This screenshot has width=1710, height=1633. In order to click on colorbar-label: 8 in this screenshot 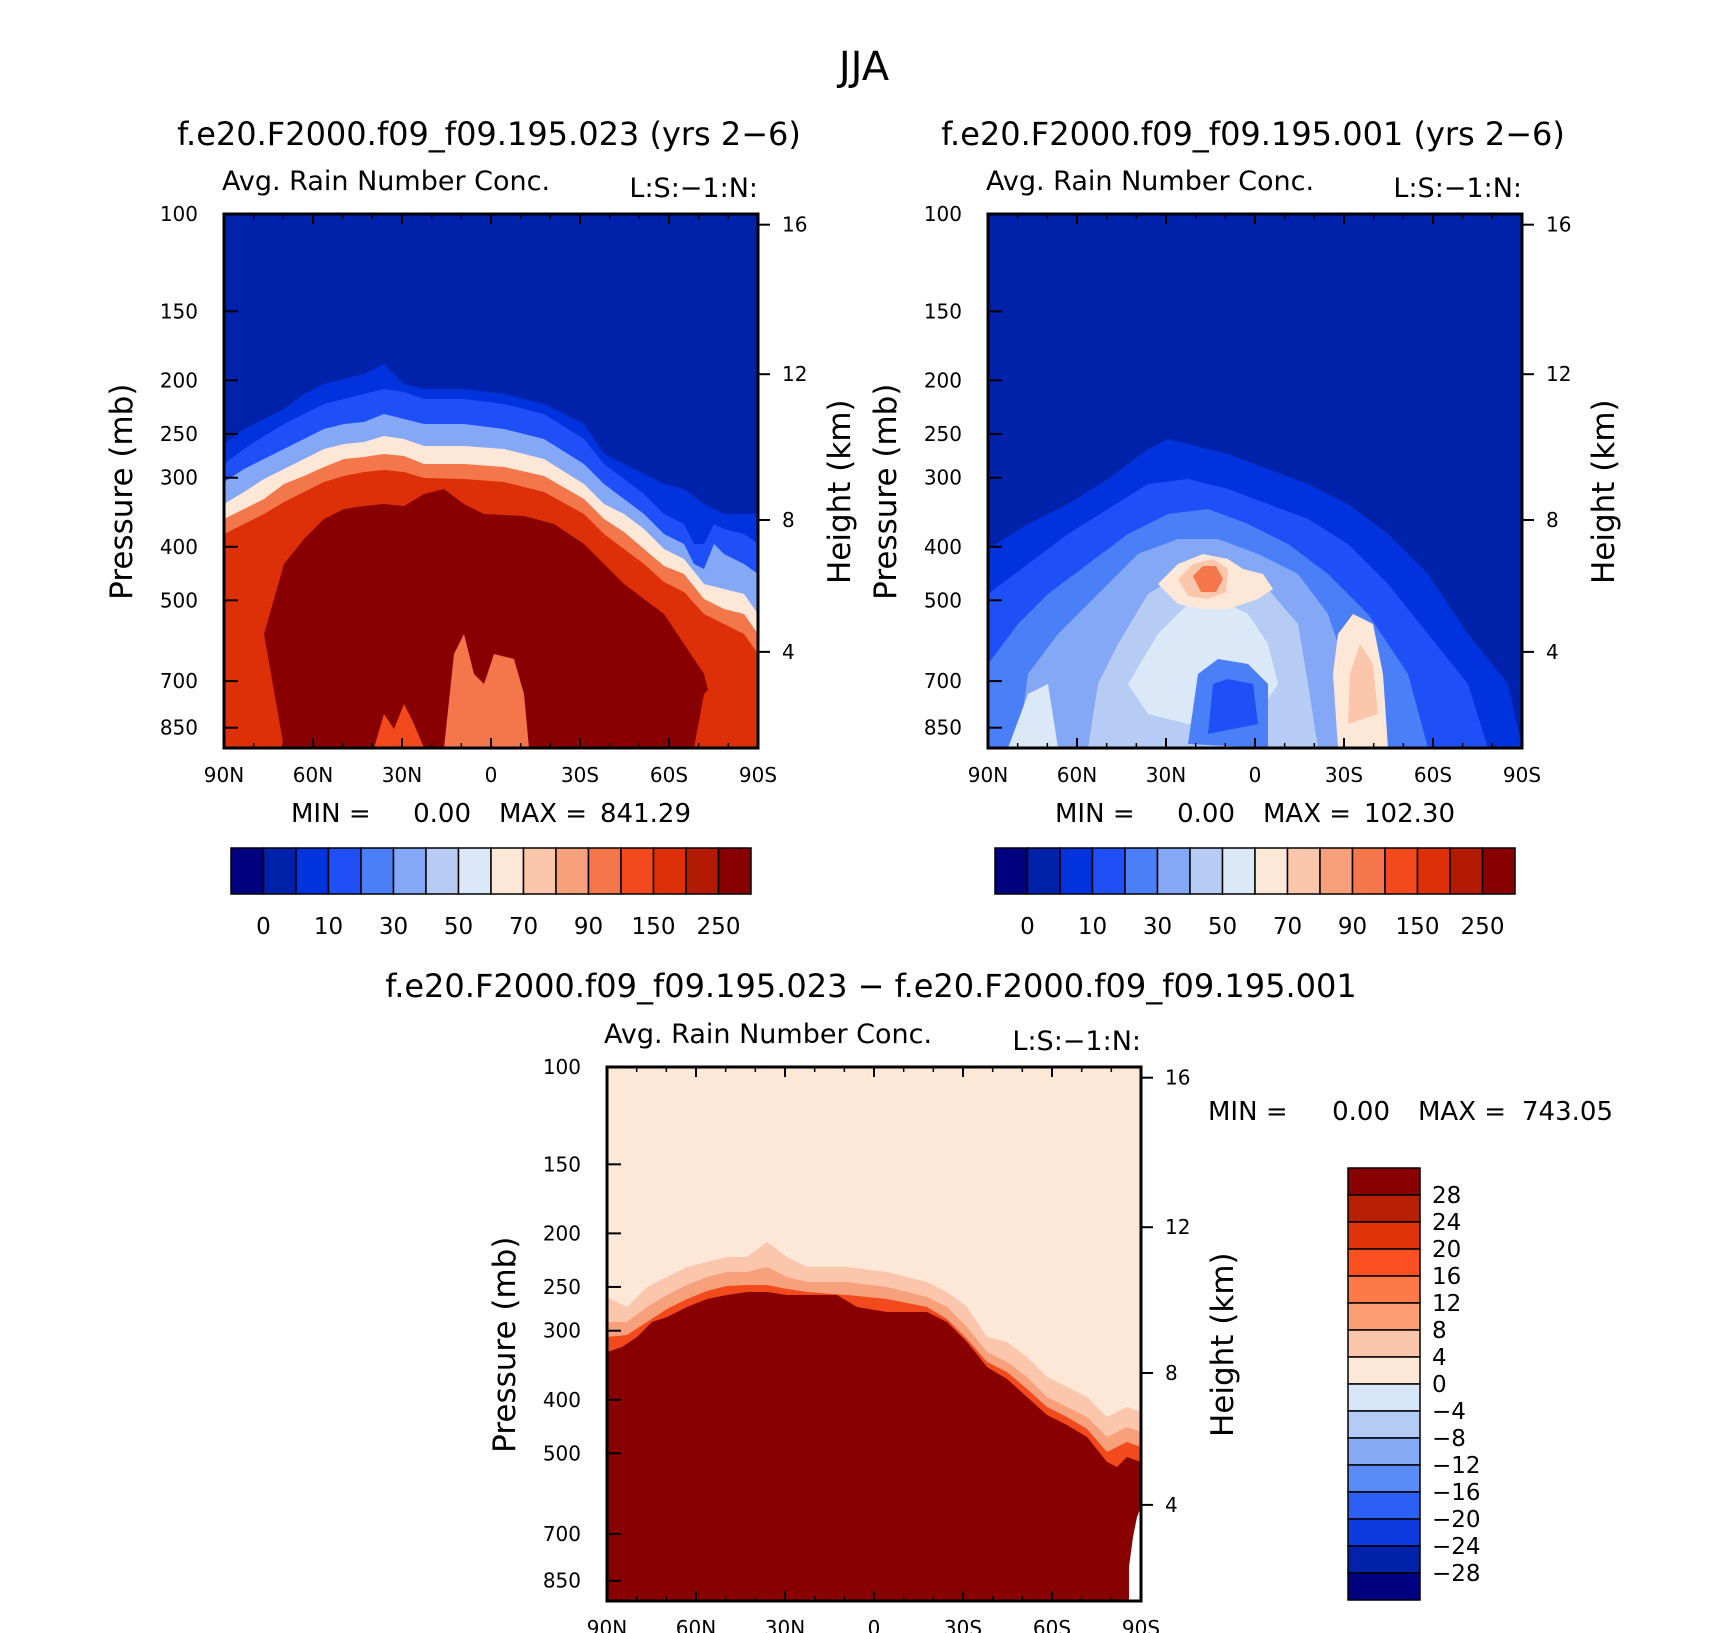, I will do `click(1439, 1331)`.